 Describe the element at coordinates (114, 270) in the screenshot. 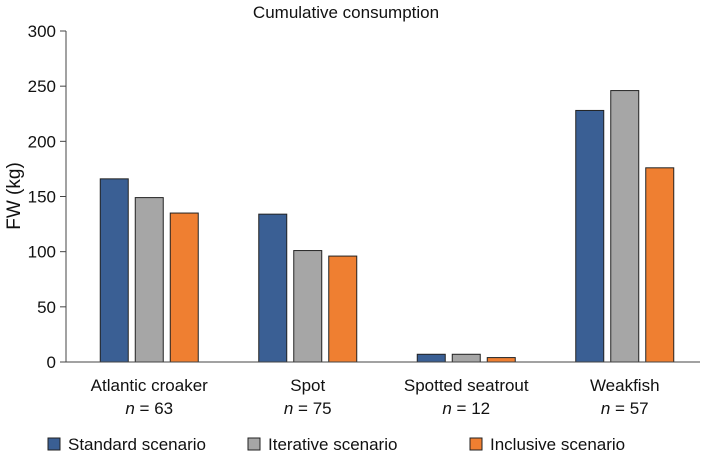

I see `bar-standard-scenario-atlantic-croaker` at that location.